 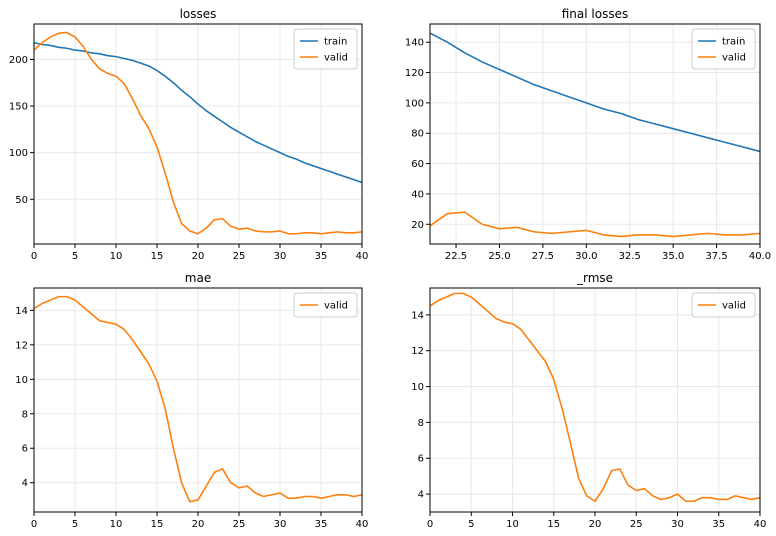 What do you see at coordinates (198, 278) in the screenshot?
I see `chart-title: mae` at bounding box center [198, 278].